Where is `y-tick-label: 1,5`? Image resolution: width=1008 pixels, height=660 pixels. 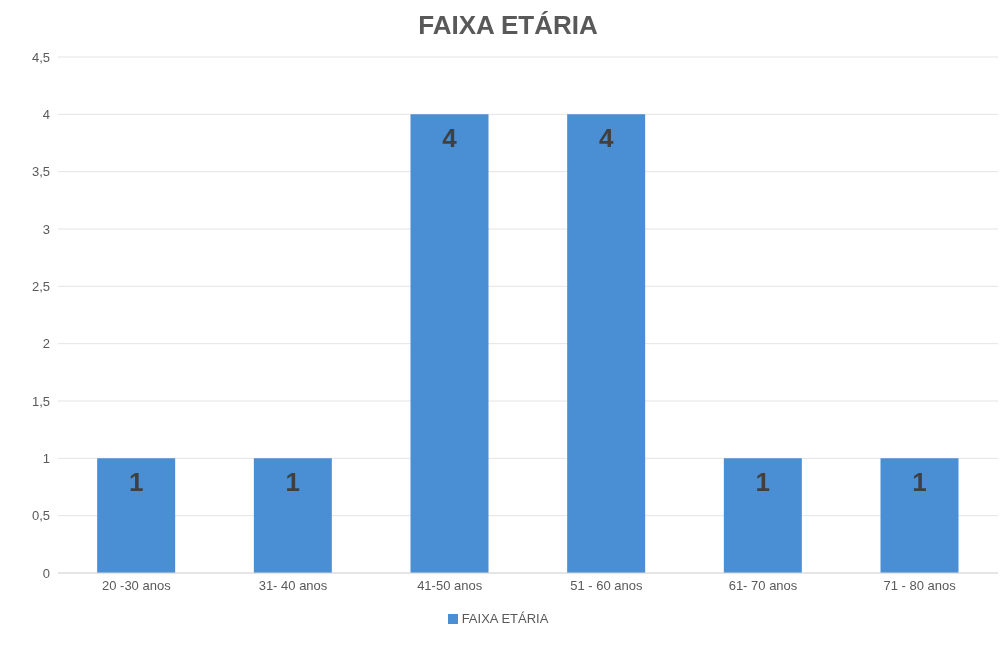
y-tick-label: 1,5 is located at coordinates (40, 401).